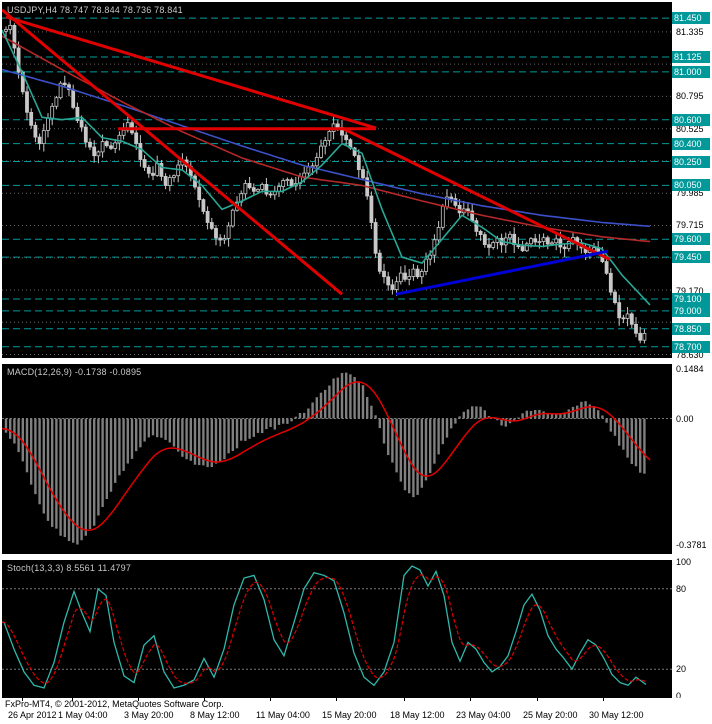 This screenshot has width=712, height=724. I want to click on time-axis-label: 11 May 04:00, so click(283, 715).